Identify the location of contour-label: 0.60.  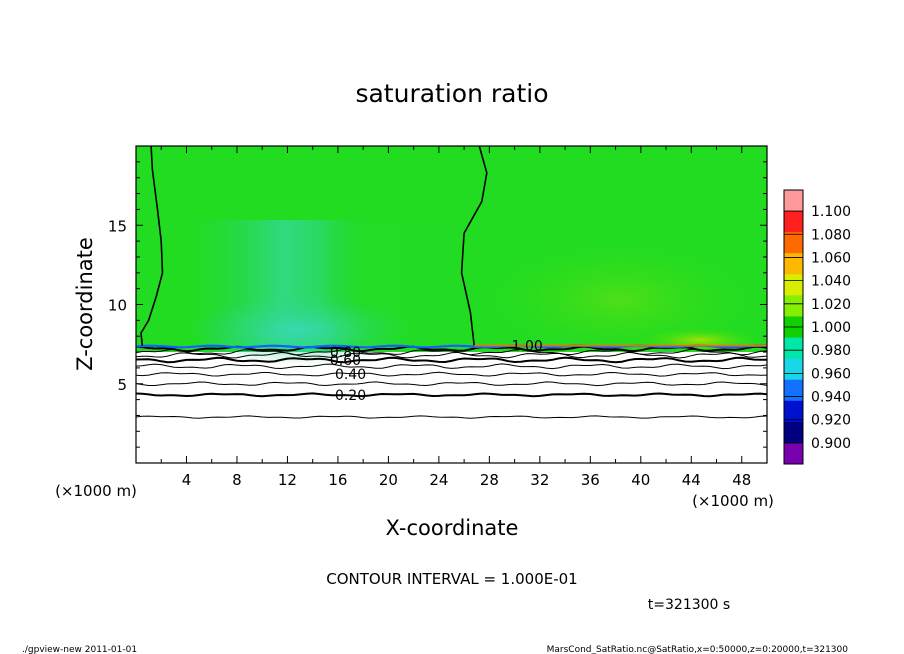
(345, 361).